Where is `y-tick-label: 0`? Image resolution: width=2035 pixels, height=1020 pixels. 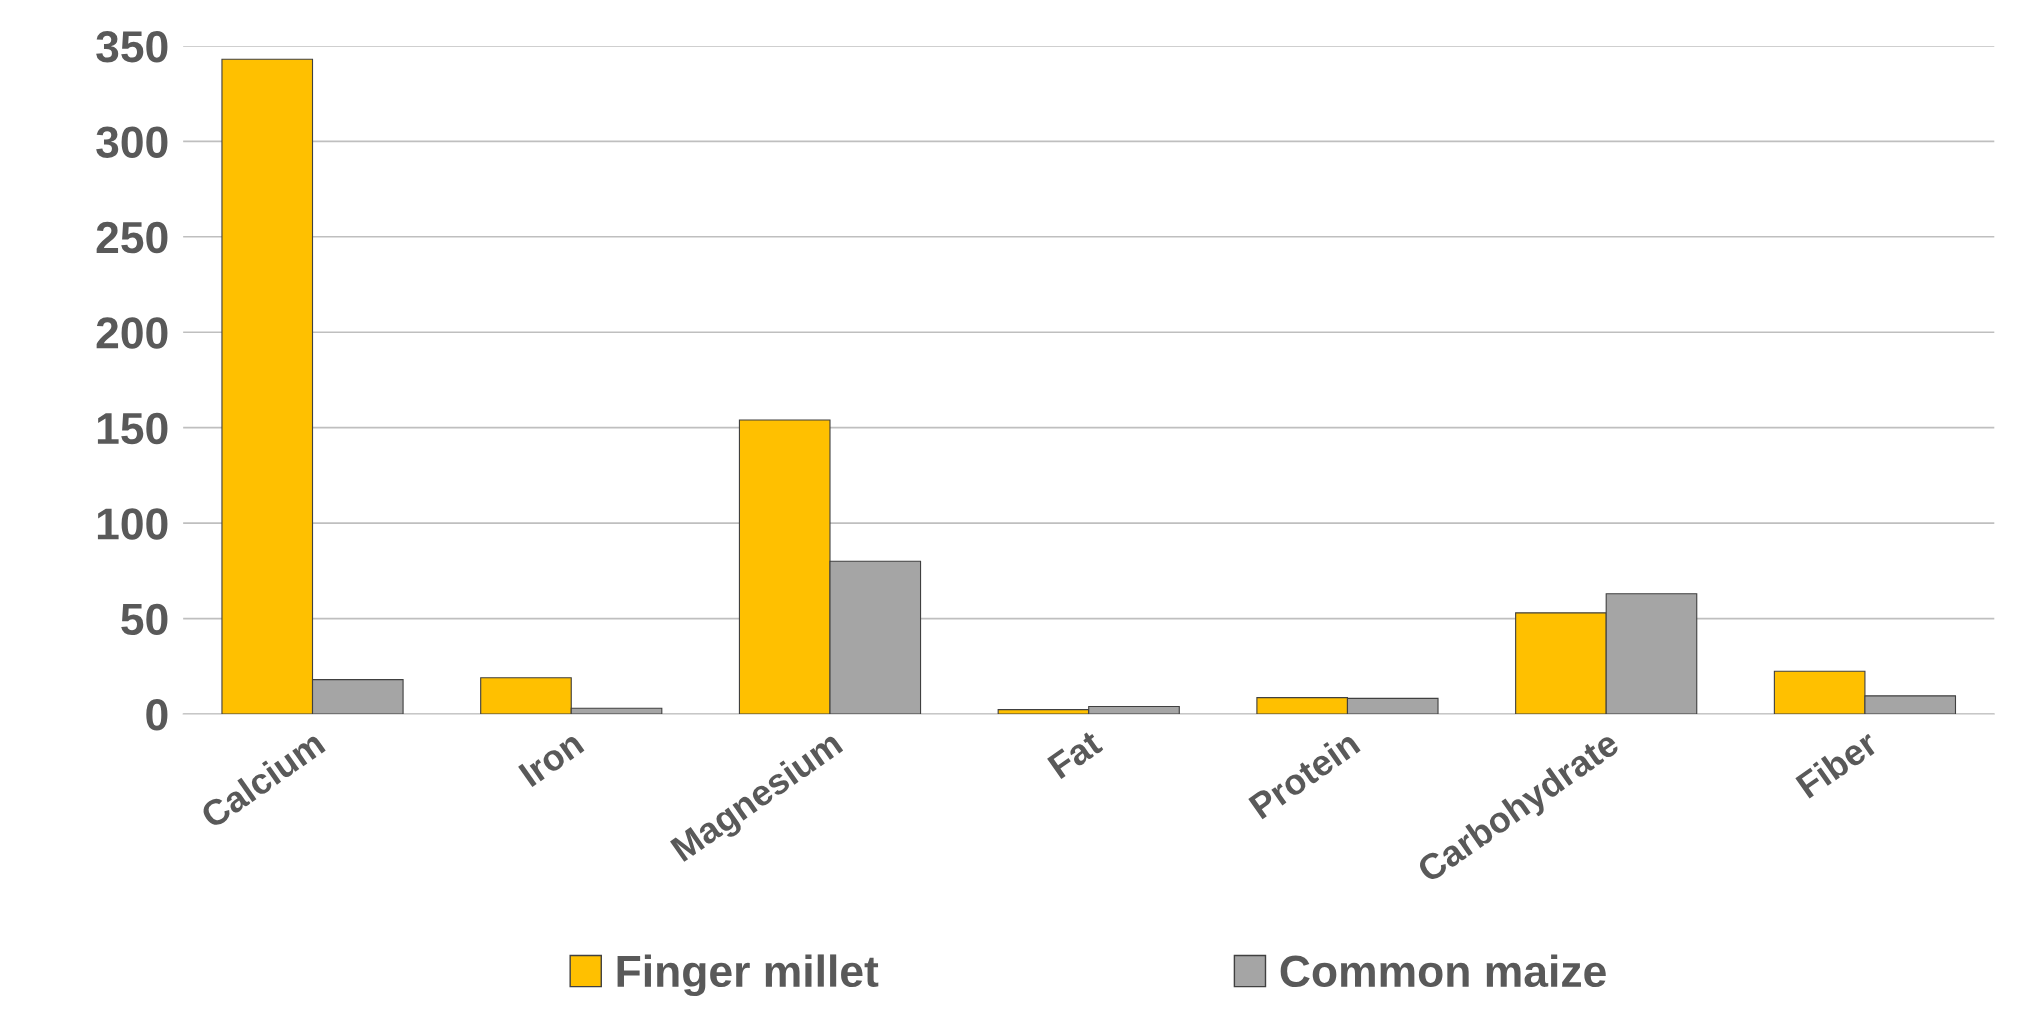
y-tick-label: 0 is located at coordinates (157, 715).